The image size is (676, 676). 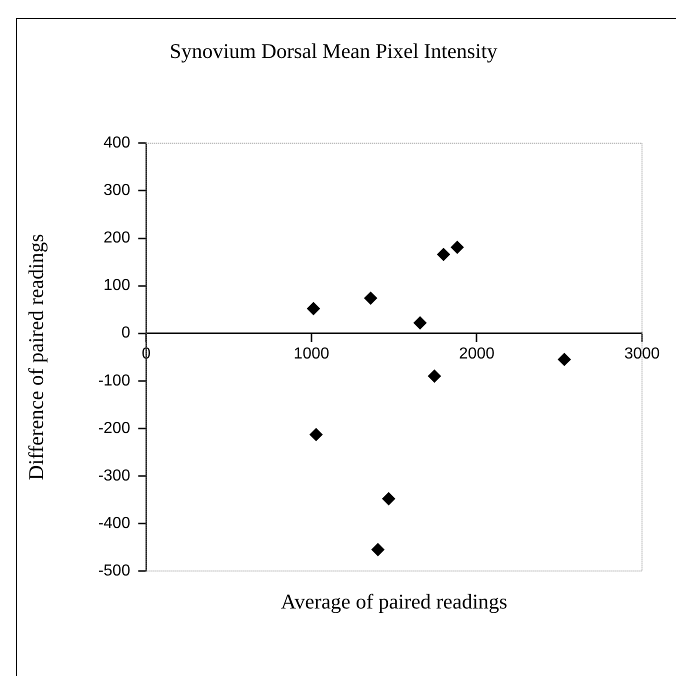 What do you see at coordinates (114, 381) in the screenshot?
I see `y-tick-label: -100` at bounding box center [114, 381].